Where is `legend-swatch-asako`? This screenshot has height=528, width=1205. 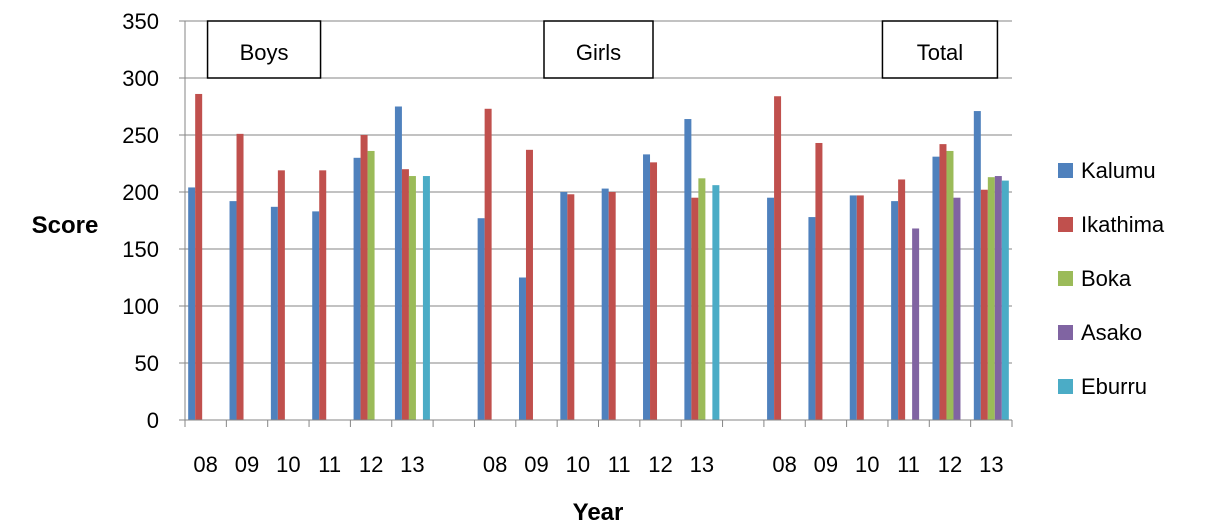 legend-swatch-asako is located at coordinates (1065, 332).